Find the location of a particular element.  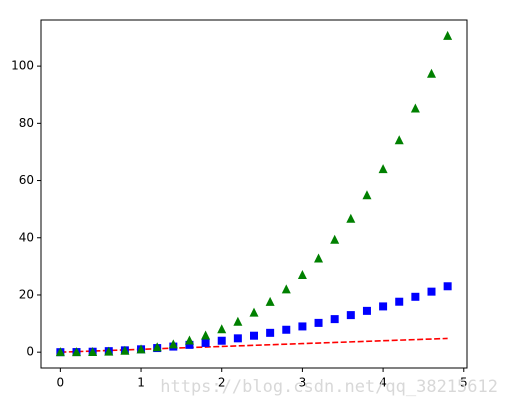

x-tick-label: 1 is located at coordinates (141, 383).